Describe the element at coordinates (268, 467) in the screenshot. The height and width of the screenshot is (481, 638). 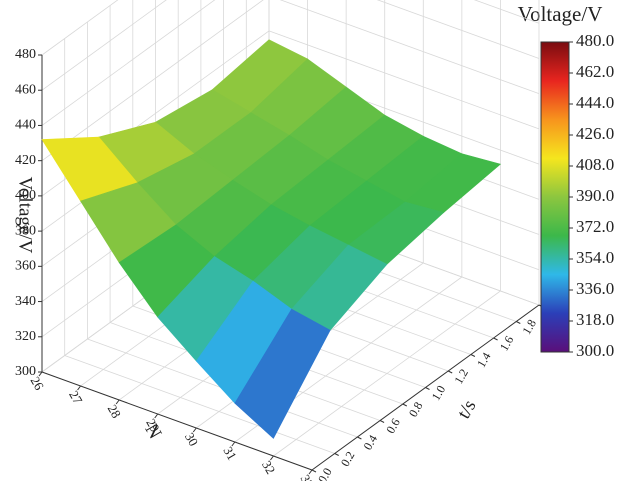
I see `x-tick-label: 32` at that location.